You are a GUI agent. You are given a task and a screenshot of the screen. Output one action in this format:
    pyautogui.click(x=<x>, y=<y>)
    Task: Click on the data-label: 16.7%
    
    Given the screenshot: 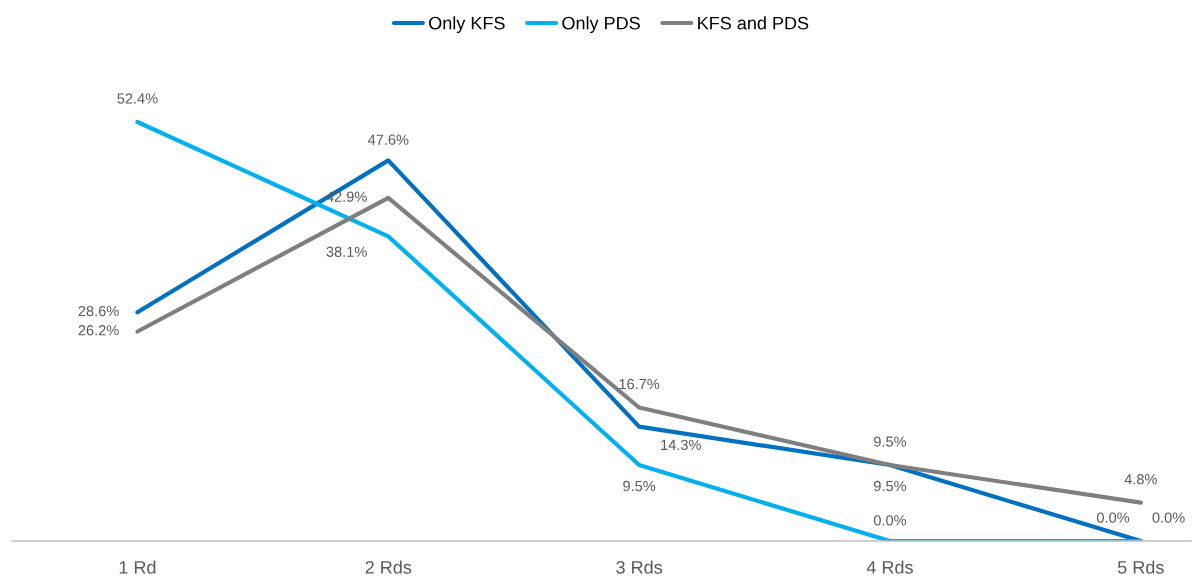 What is the action you would take?
    pyautogui.click(x=639, y=384)
    